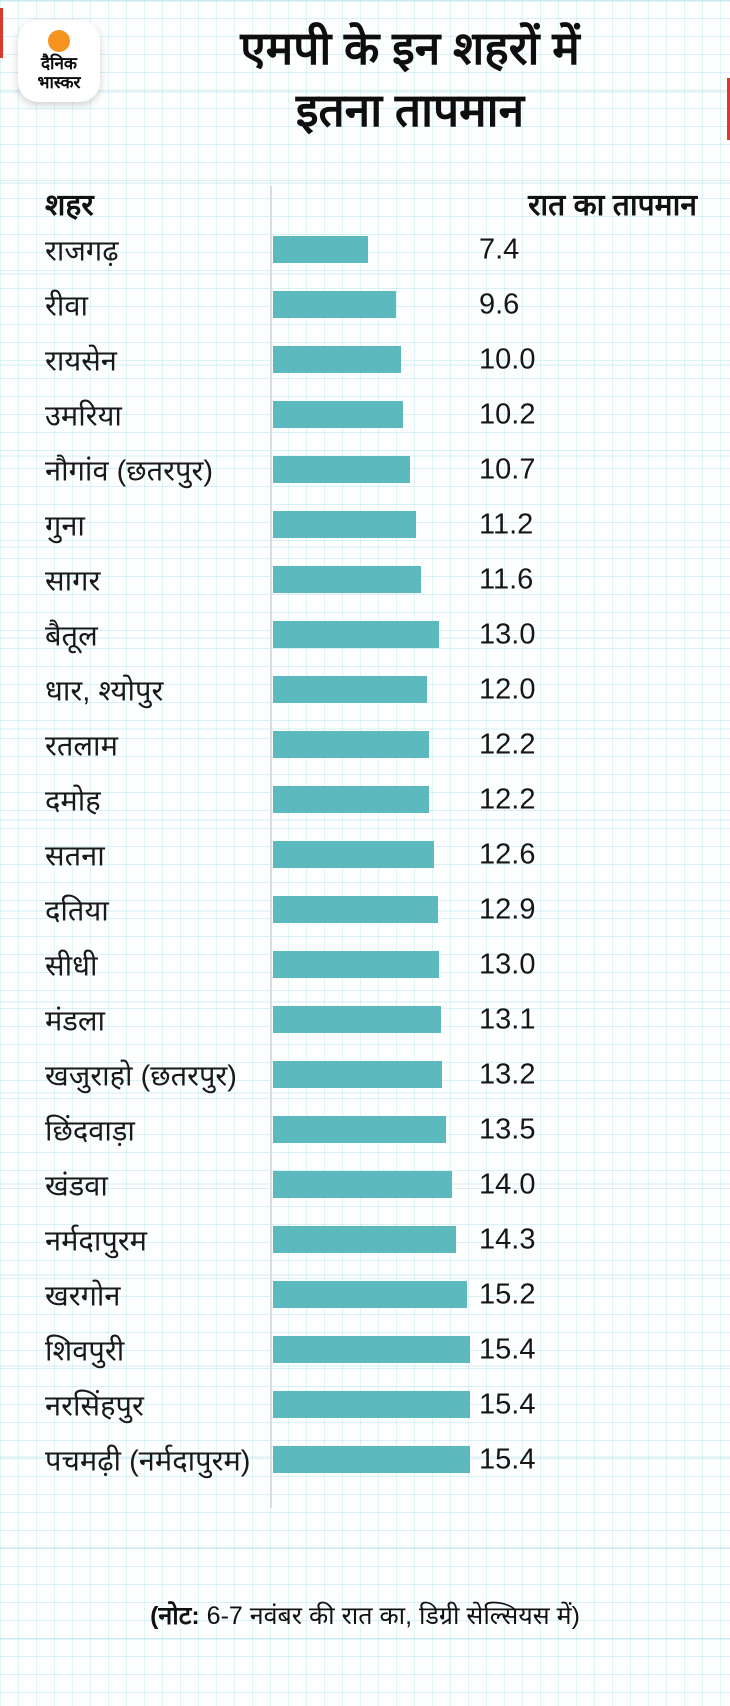 The height and width of the screenshot is (1706, 730). I want to click on table-row: नरसिंहपुर 15.4, so click(365, 1404).